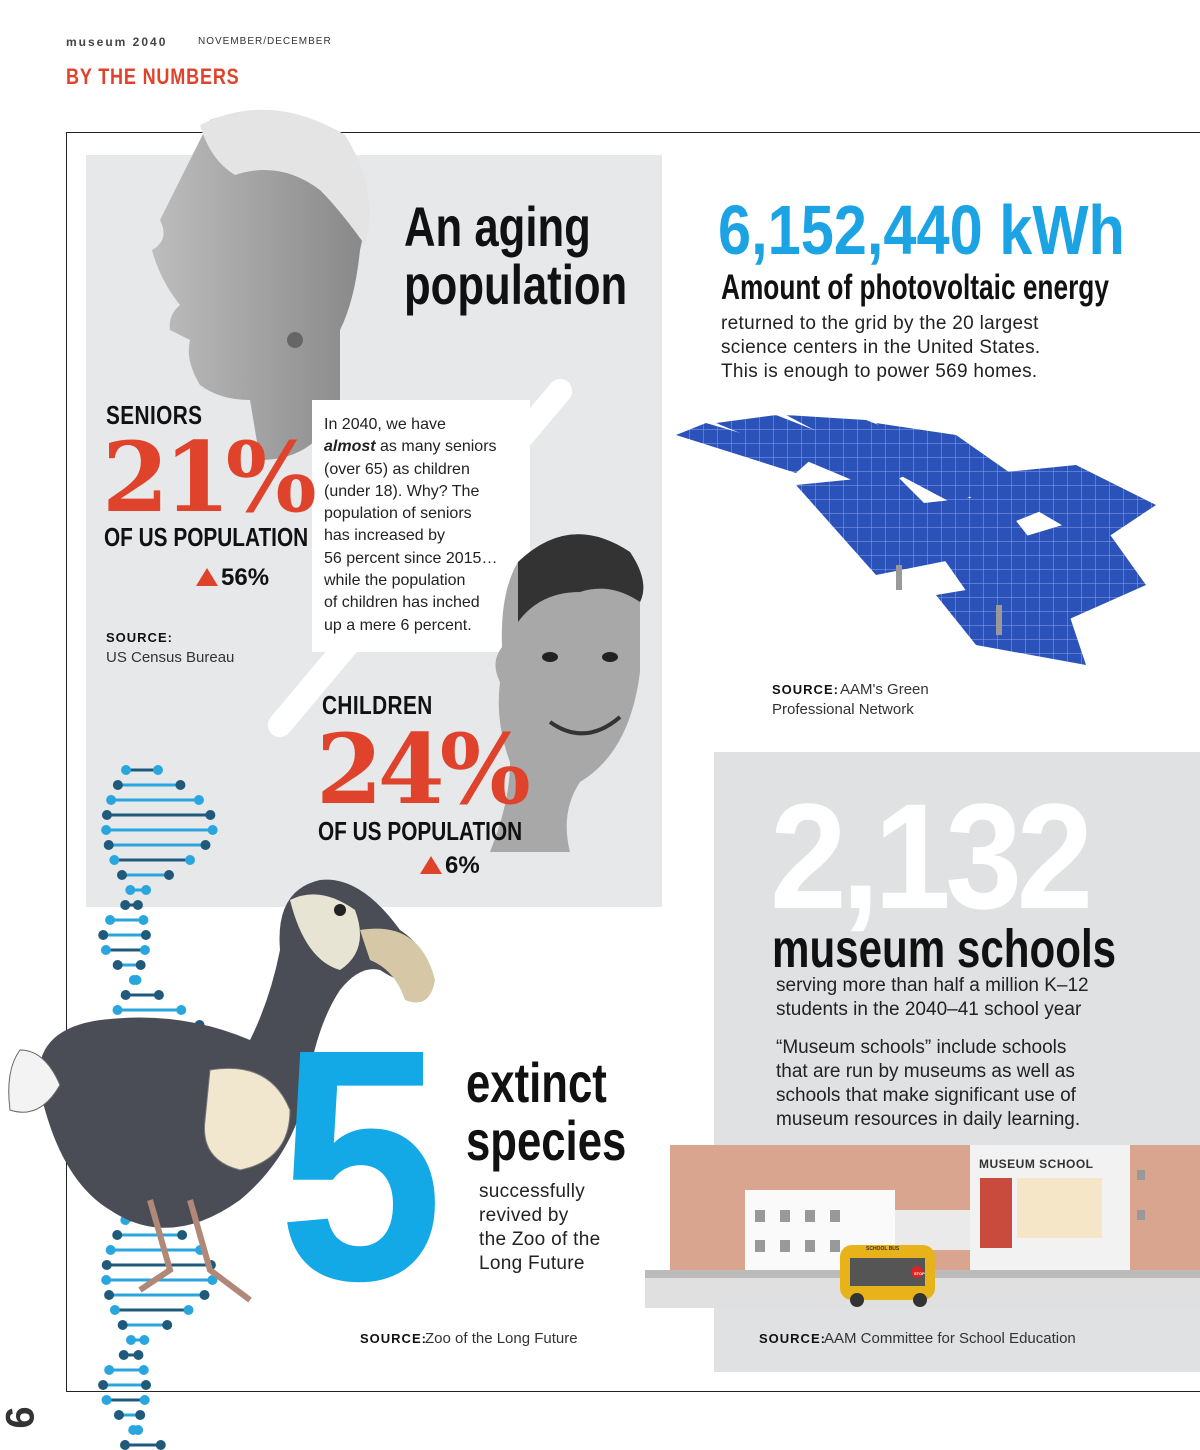 This screenshot has height=1450, width=1200. What do you see at coordinates (361, 1164) in the screenshot?
I see `species-figure: 5` at bounding box center [361, 1164].